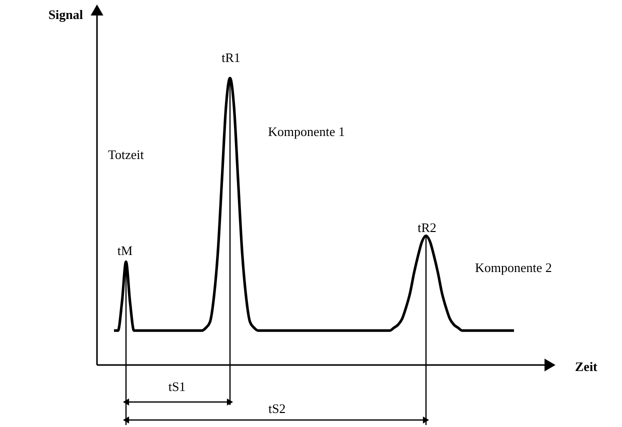  What do you see at coordinates (177, 386) in the screenshot?
I see `text: tS1` at bounding box center [177, 386].